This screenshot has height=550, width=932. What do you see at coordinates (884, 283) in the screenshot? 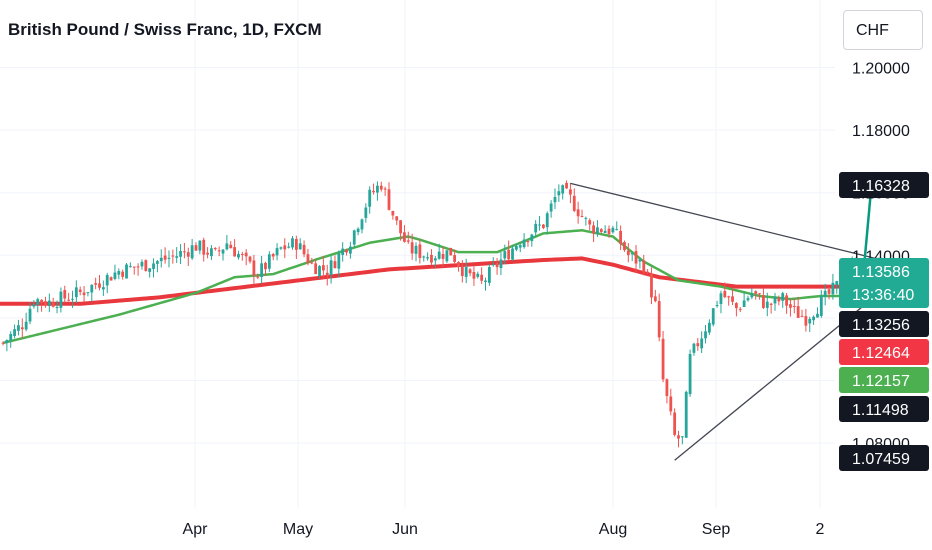
I see `price-tag-teal` at bounding box center [884, 283].